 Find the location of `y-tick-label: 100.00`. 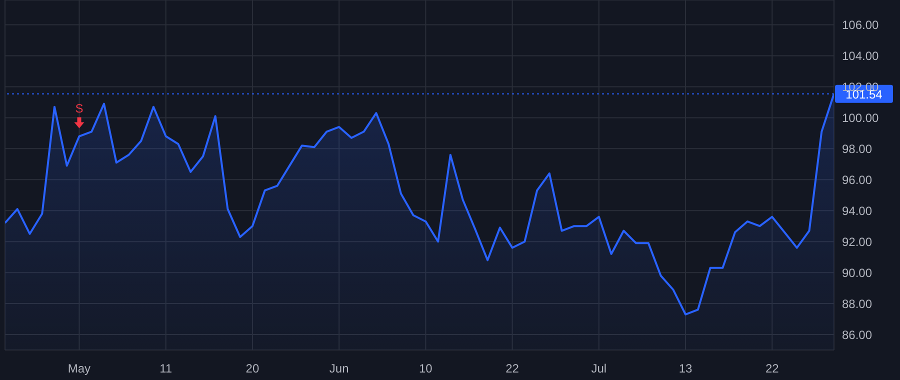

y-tick-label: 100.00 is located at coordinates (861, 117).